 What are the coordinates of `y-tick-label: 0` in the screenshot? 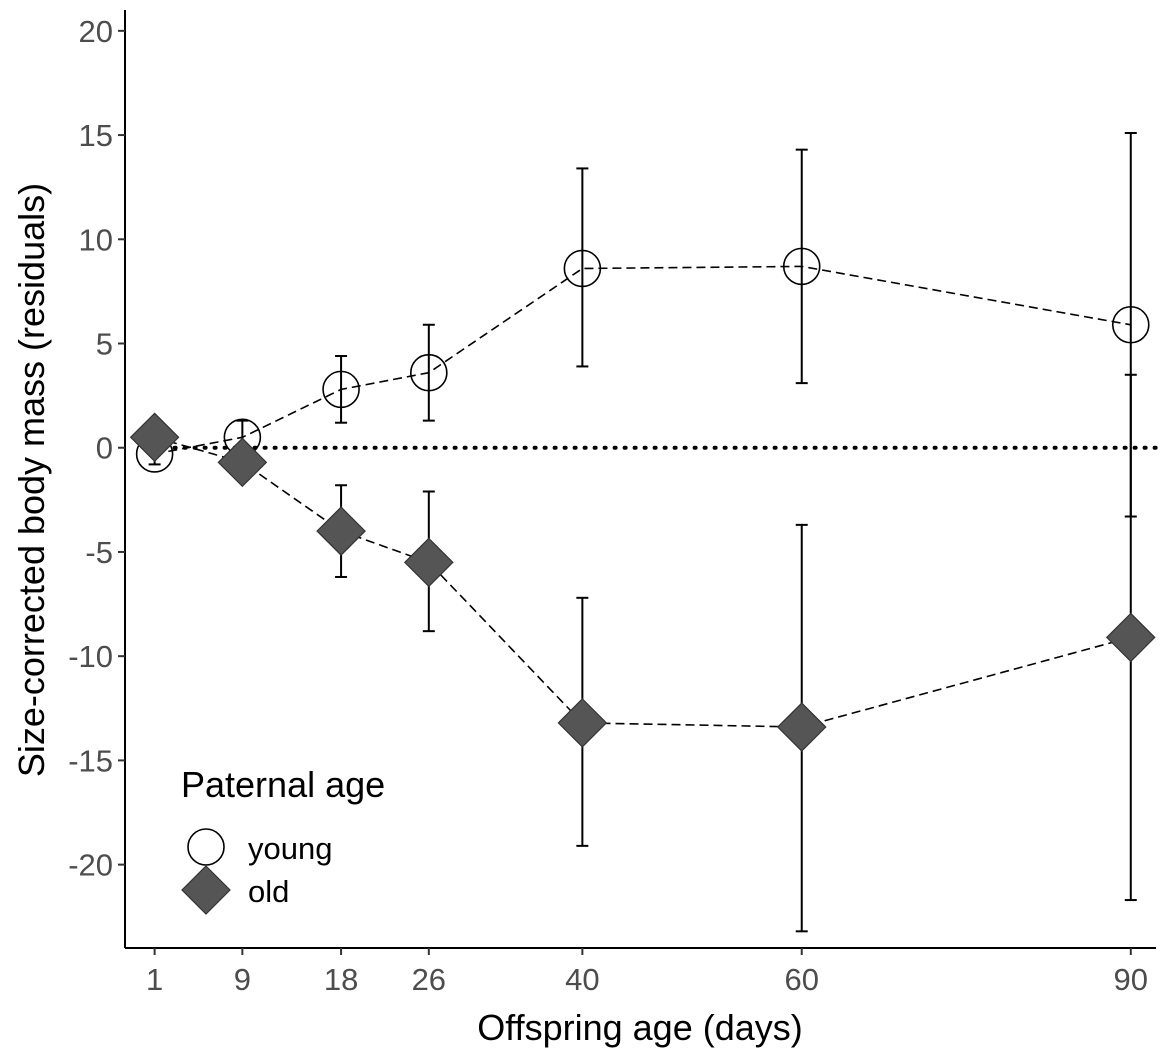 It's located at (104, 448).